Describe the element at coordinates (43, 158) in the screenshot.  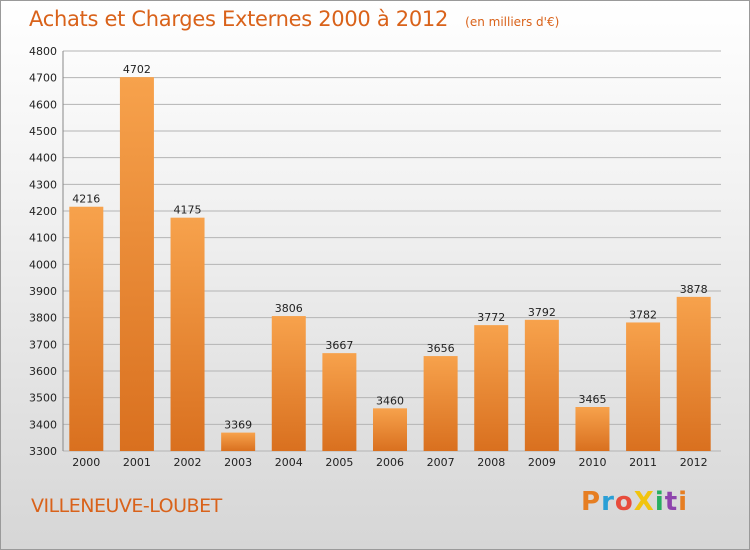
I see `y-tick-label: 4400` at that location.